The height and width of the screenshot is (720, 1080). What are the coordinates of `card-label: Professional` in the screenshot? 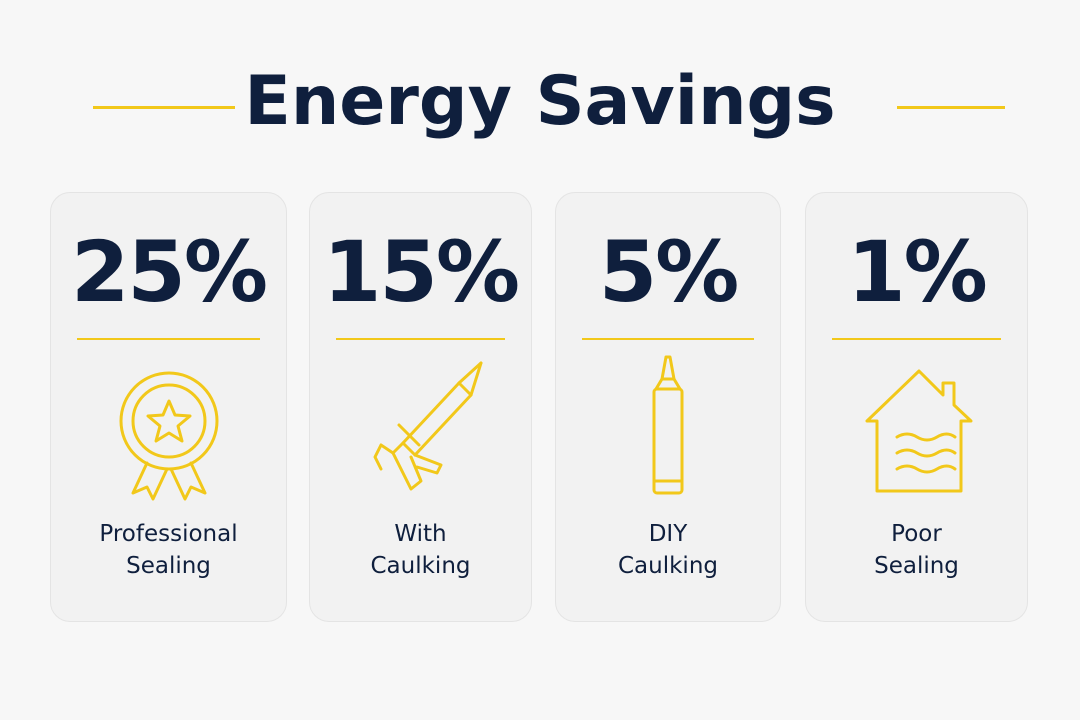 It's located at (168, 534).